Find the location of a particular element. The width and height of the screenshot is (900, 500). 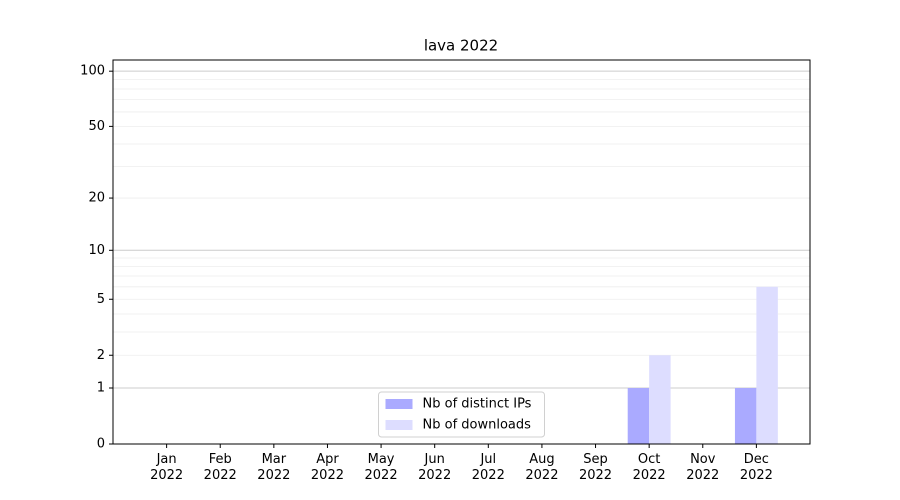

x-tick-label: May 2022 is located at coordinates (381, 467).